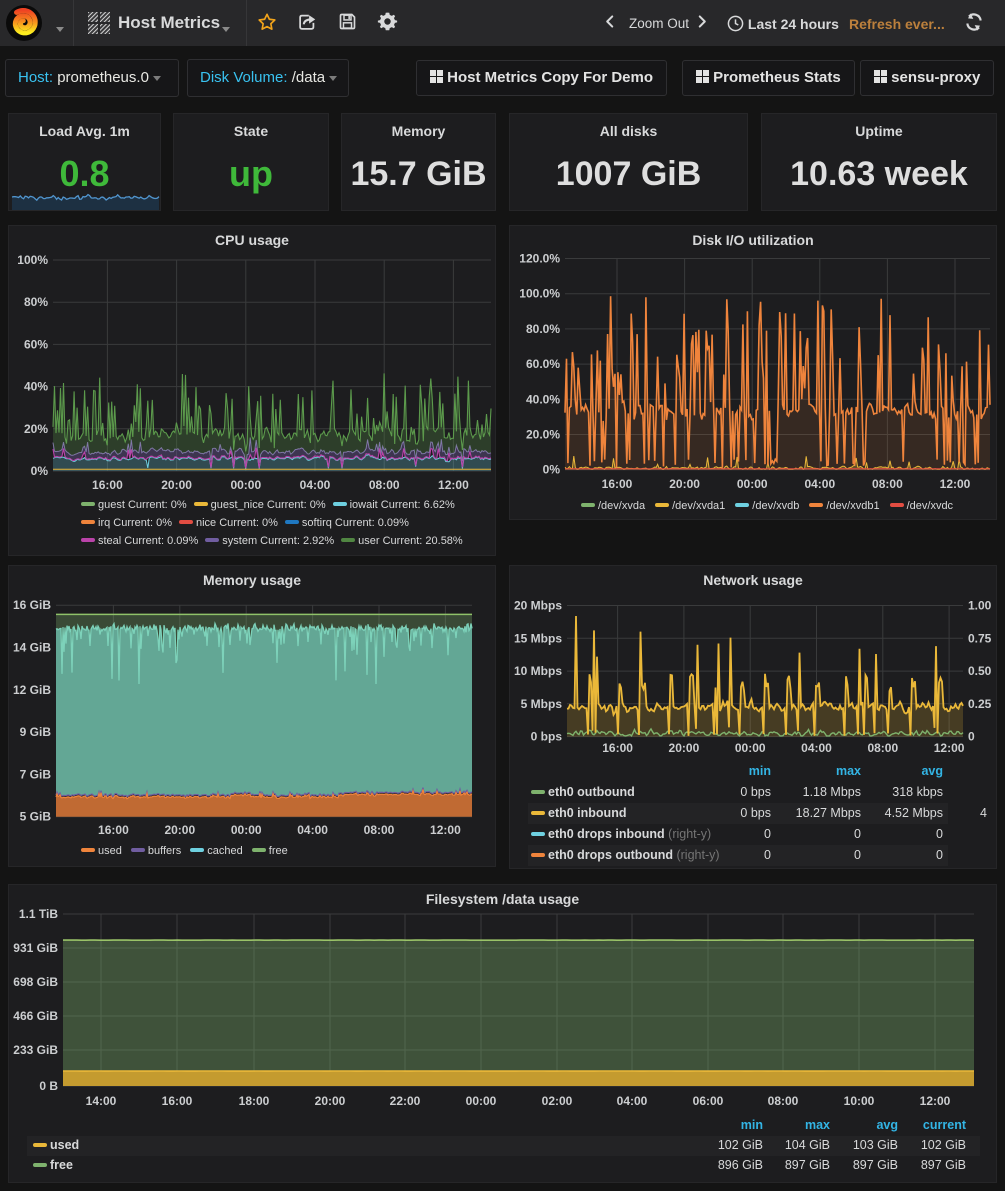  What do you see at coordinates (36, 429) in the screenshot?
I see `svg-text: 20%` at bounding box center [36, 429].